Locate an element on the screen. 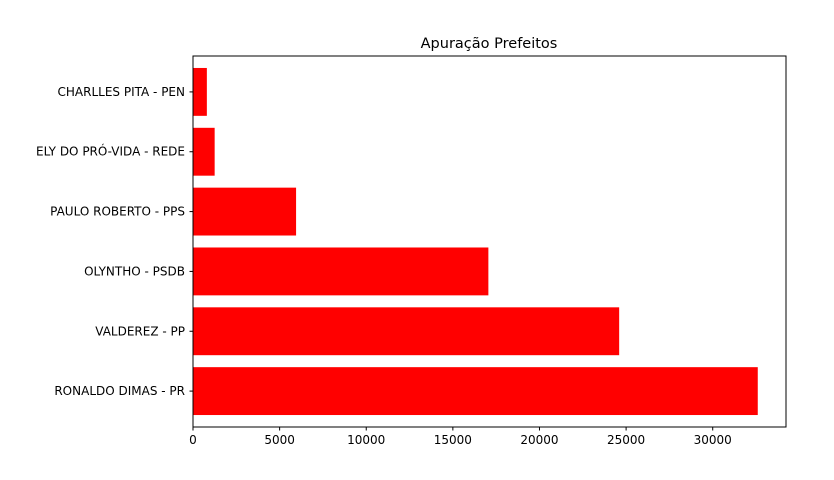  y-tick-label: ELY DO PRÓ-VIDA - REDE is located at coordinates (110, 151).